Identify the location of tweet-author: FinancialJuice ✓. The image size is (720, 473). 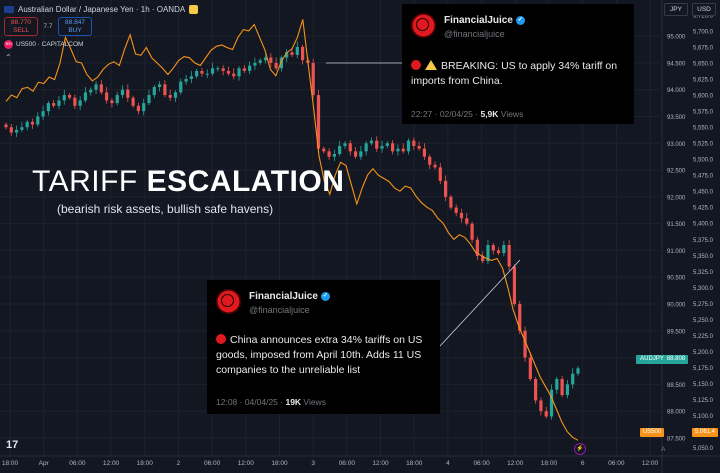
(289, 296).